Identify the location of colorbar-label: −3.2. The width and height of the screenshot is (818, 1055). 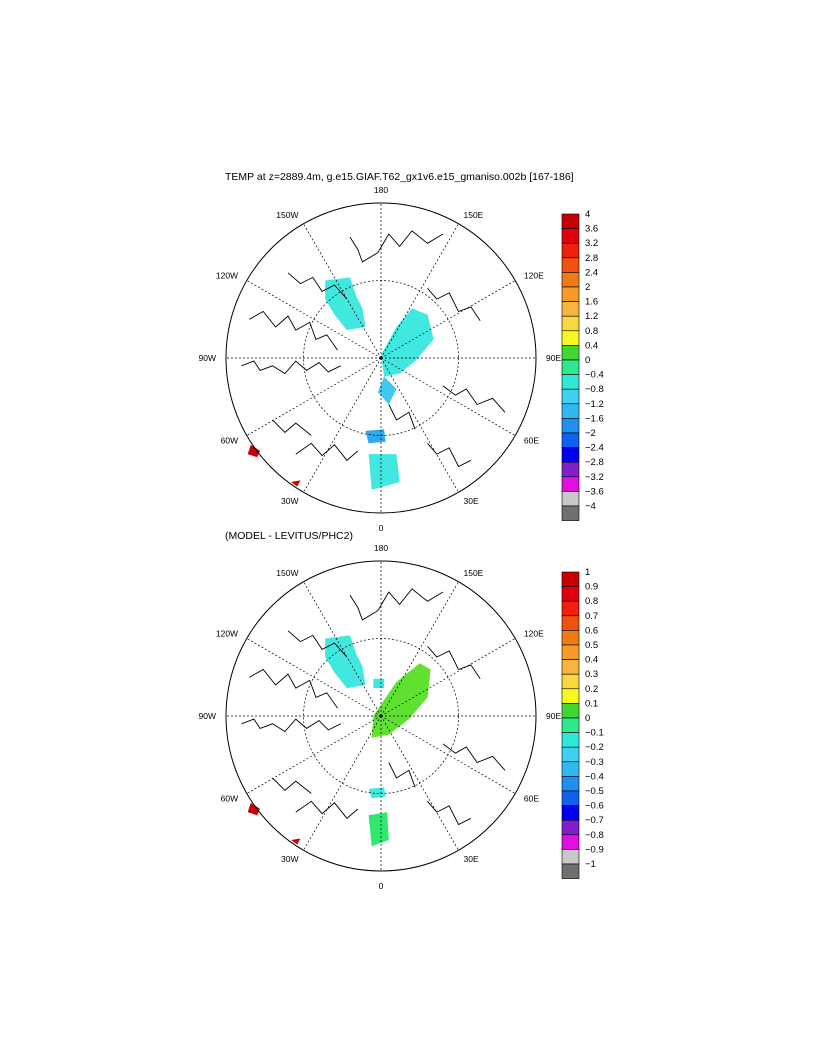
(594, 477).